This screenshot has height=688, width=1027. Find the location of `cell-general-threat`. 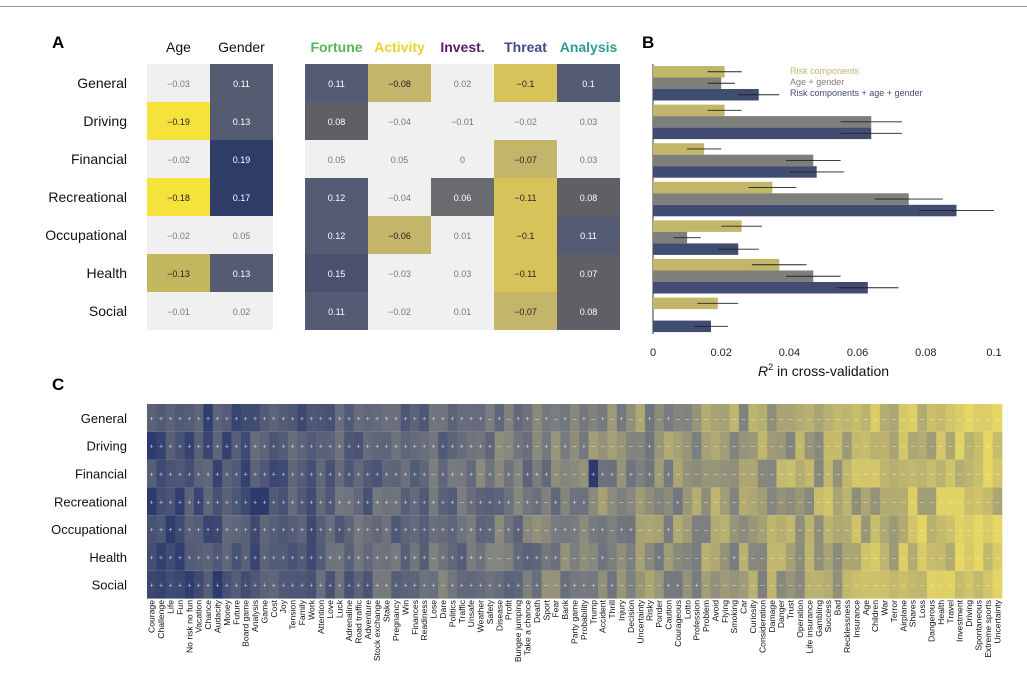

cell-general-threat is located at coordinates (525, 83).